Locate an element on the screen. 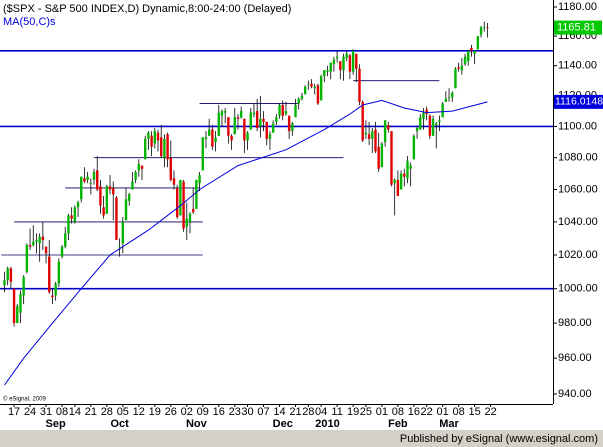 Image resolution: width=603 pixels, height=447 pixels. y-tick-label: 1020.00 is located at coordinates (578, 255).